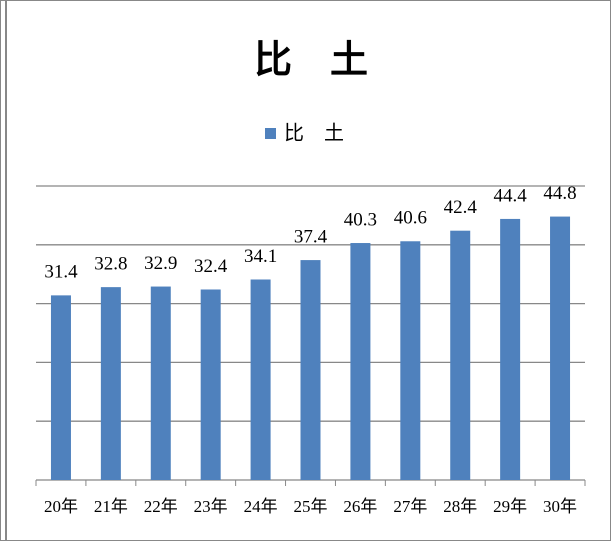 The width and height of the screenshot is (611, 541). What do you see at coordinates (270, 133) in the screenshot?
I see `legend-swatch` at bounding box center [270, 133].